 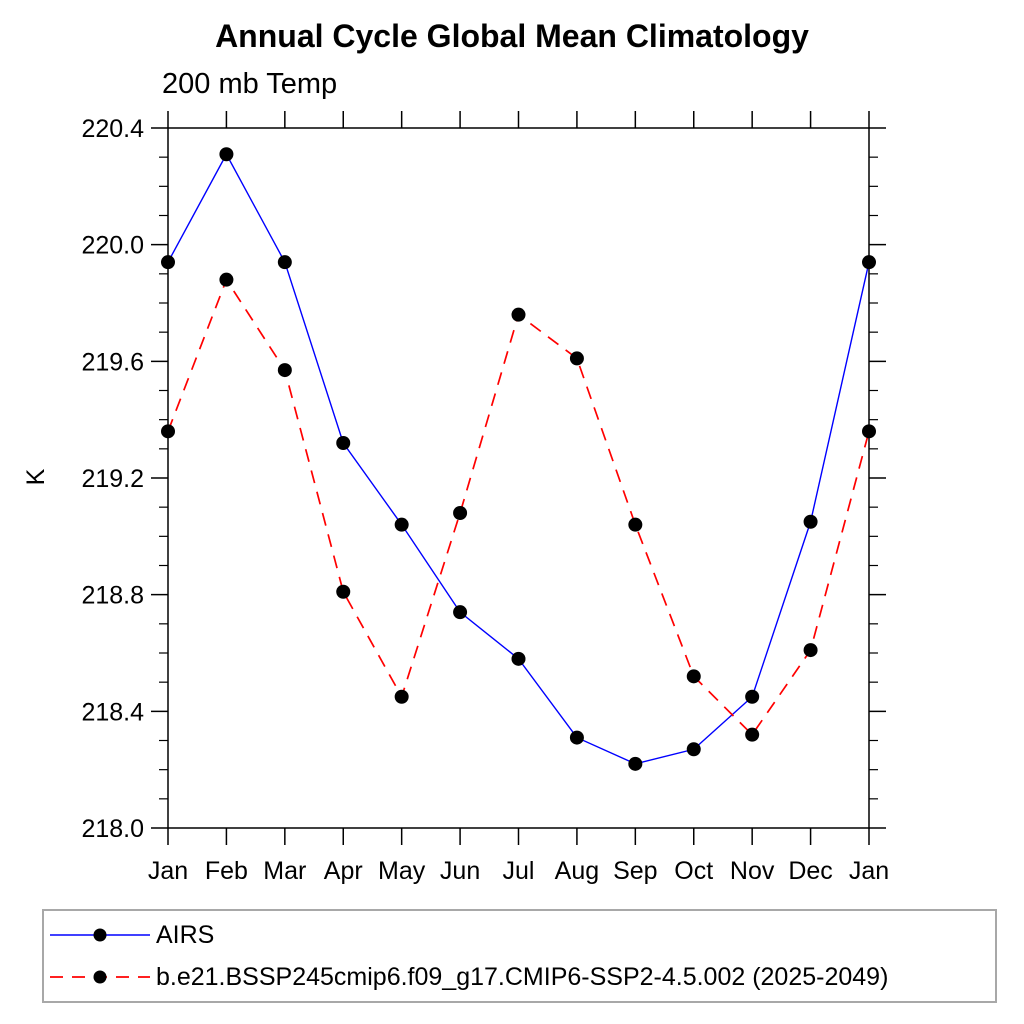 What do you see at coordinates (112, 246) in the screenshot?
I see `y-tick-label: 220.0` at bounding box center [112, 246].